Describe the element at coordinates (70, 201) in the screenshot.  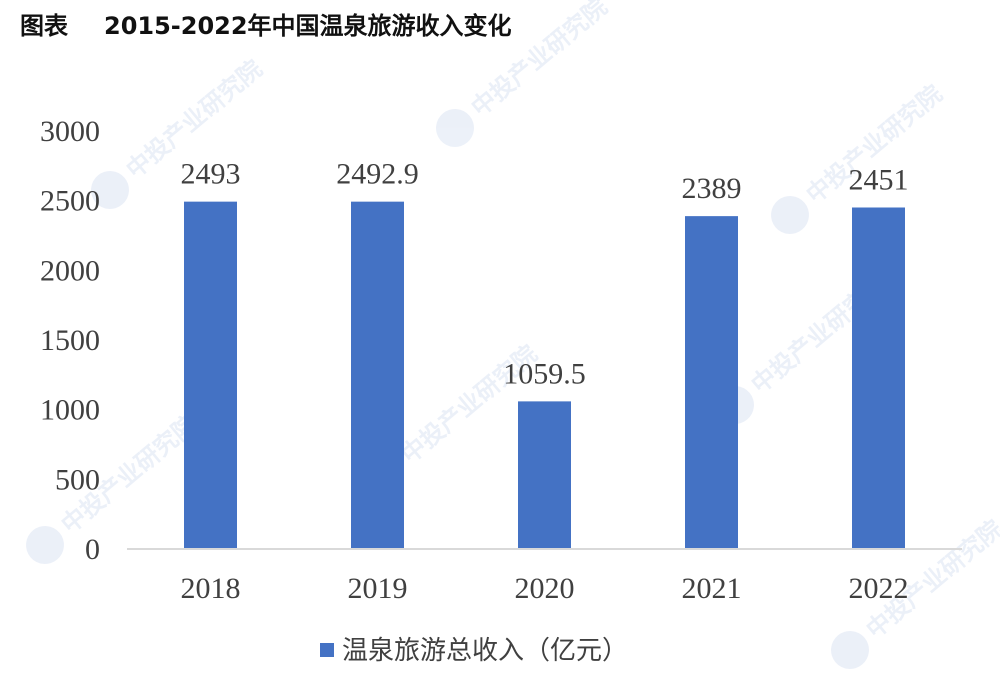
I see `y-tick-label: 2500` at that location.